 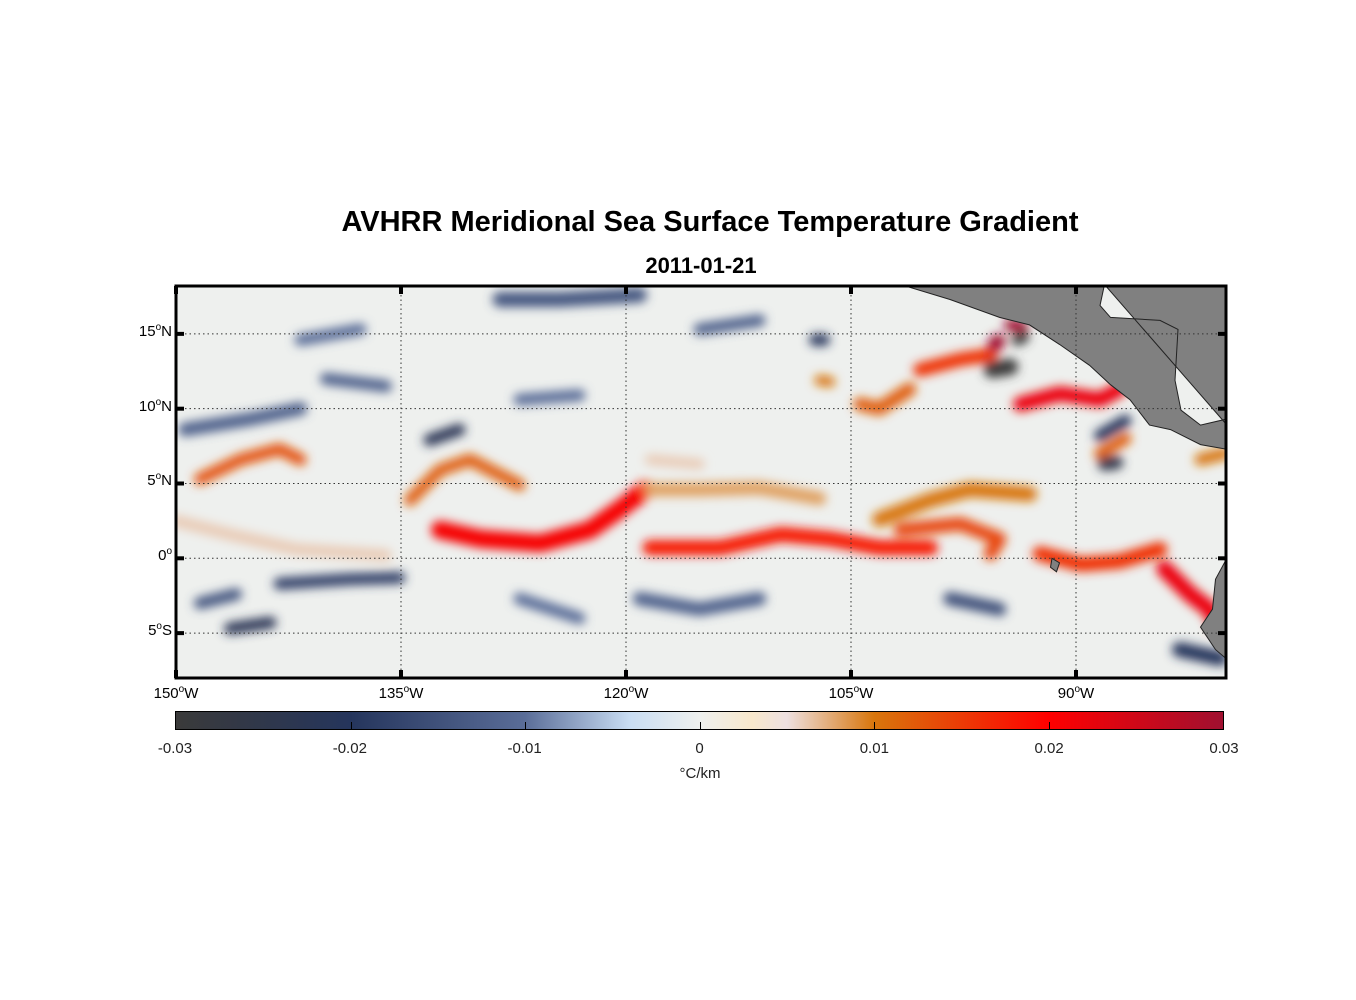 What do you see at coordinates (160, 630) in the screenshot?
I see `lat-tick-label: 5oS` at bounding box center [160, 630].